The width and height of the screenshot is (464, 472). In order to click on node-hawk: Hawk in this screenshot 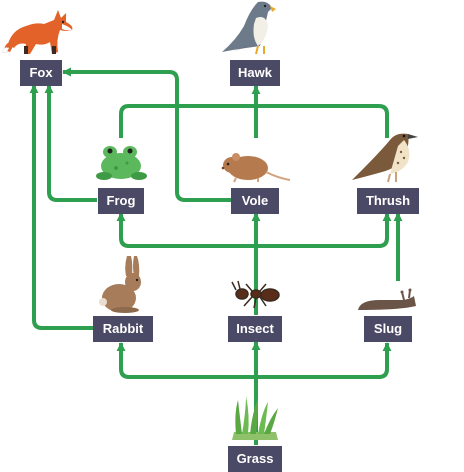, I will do `click(255, 73)`.